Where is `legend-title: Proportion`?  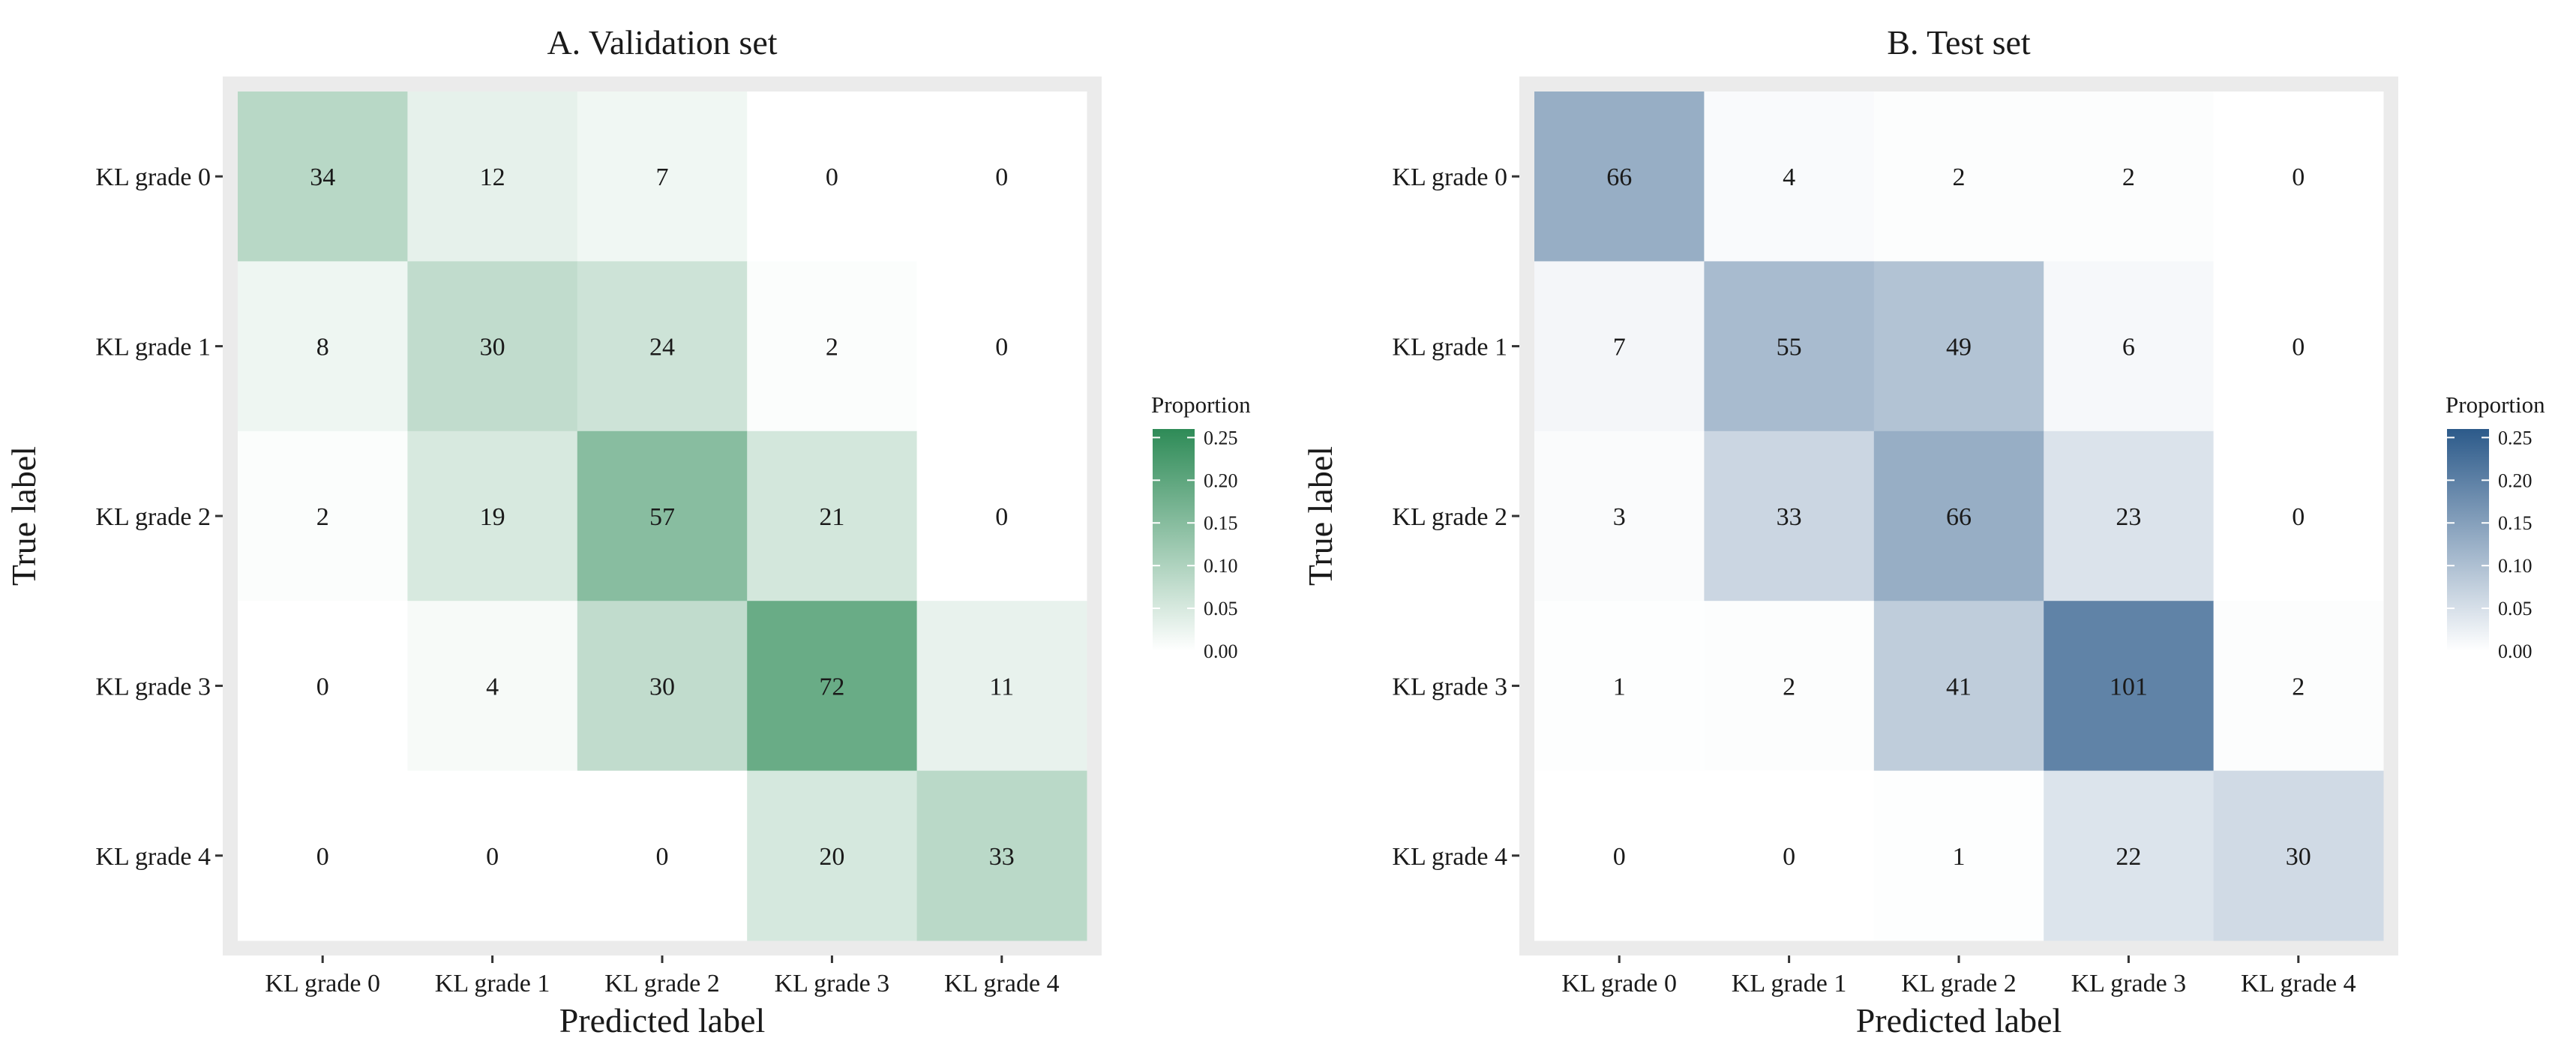
legend-title: Proportion is located at coordinates (1201, 405).